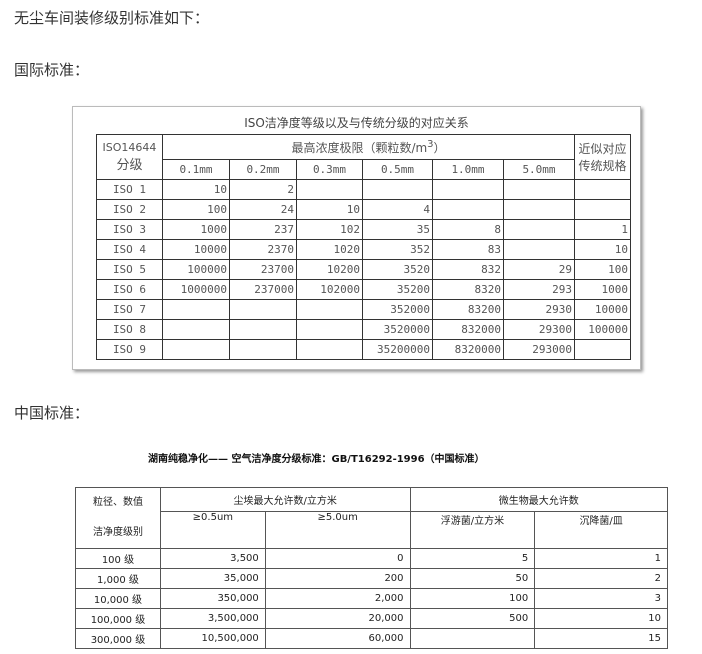 The image size is (702, 654). Describe the element at coordinates (118, 638) in the screenshot. I see `row-label: 300,000 级` at that location.